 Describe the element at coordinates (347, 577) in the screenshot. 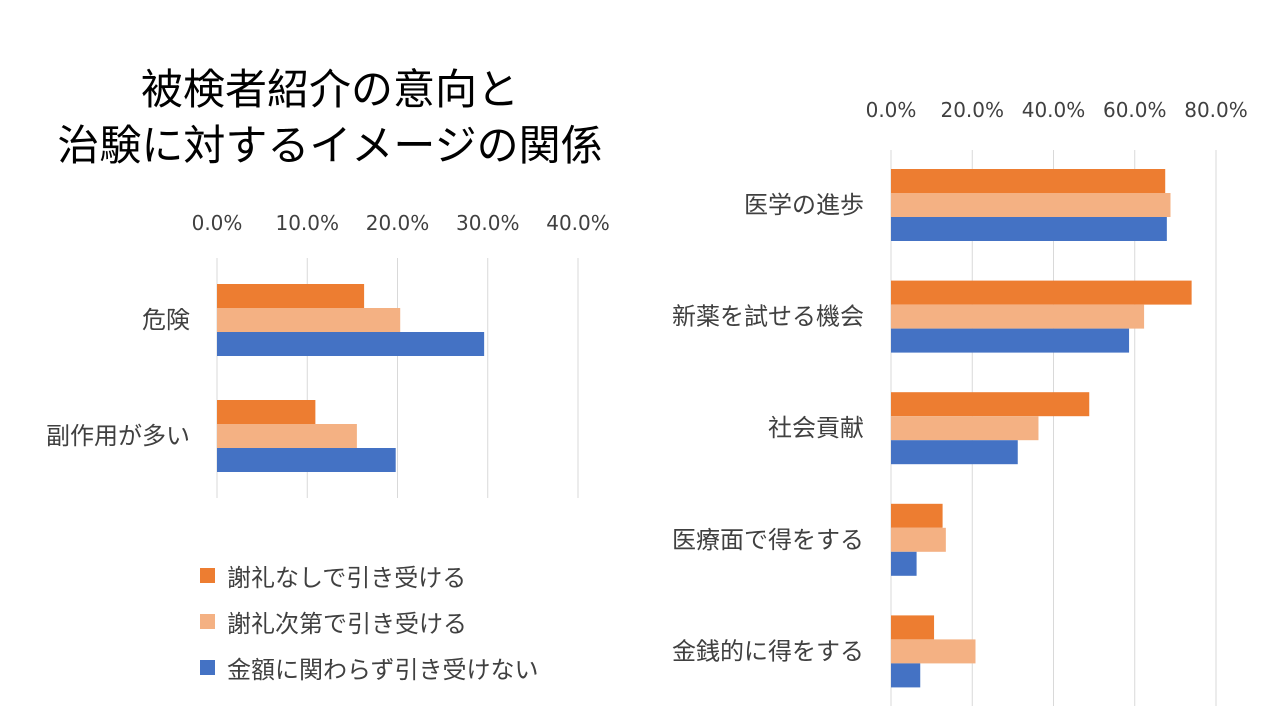

I see `legend-label: 謝礼なしで引き受ける` at that location.